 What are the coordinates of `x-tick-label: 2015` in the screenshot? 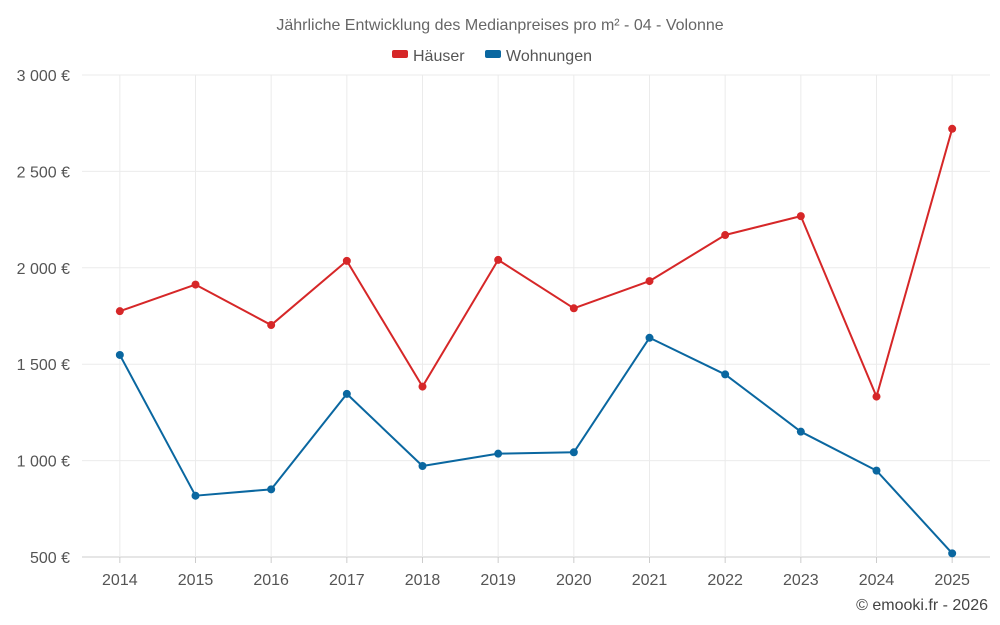 It's located at (196, 580).